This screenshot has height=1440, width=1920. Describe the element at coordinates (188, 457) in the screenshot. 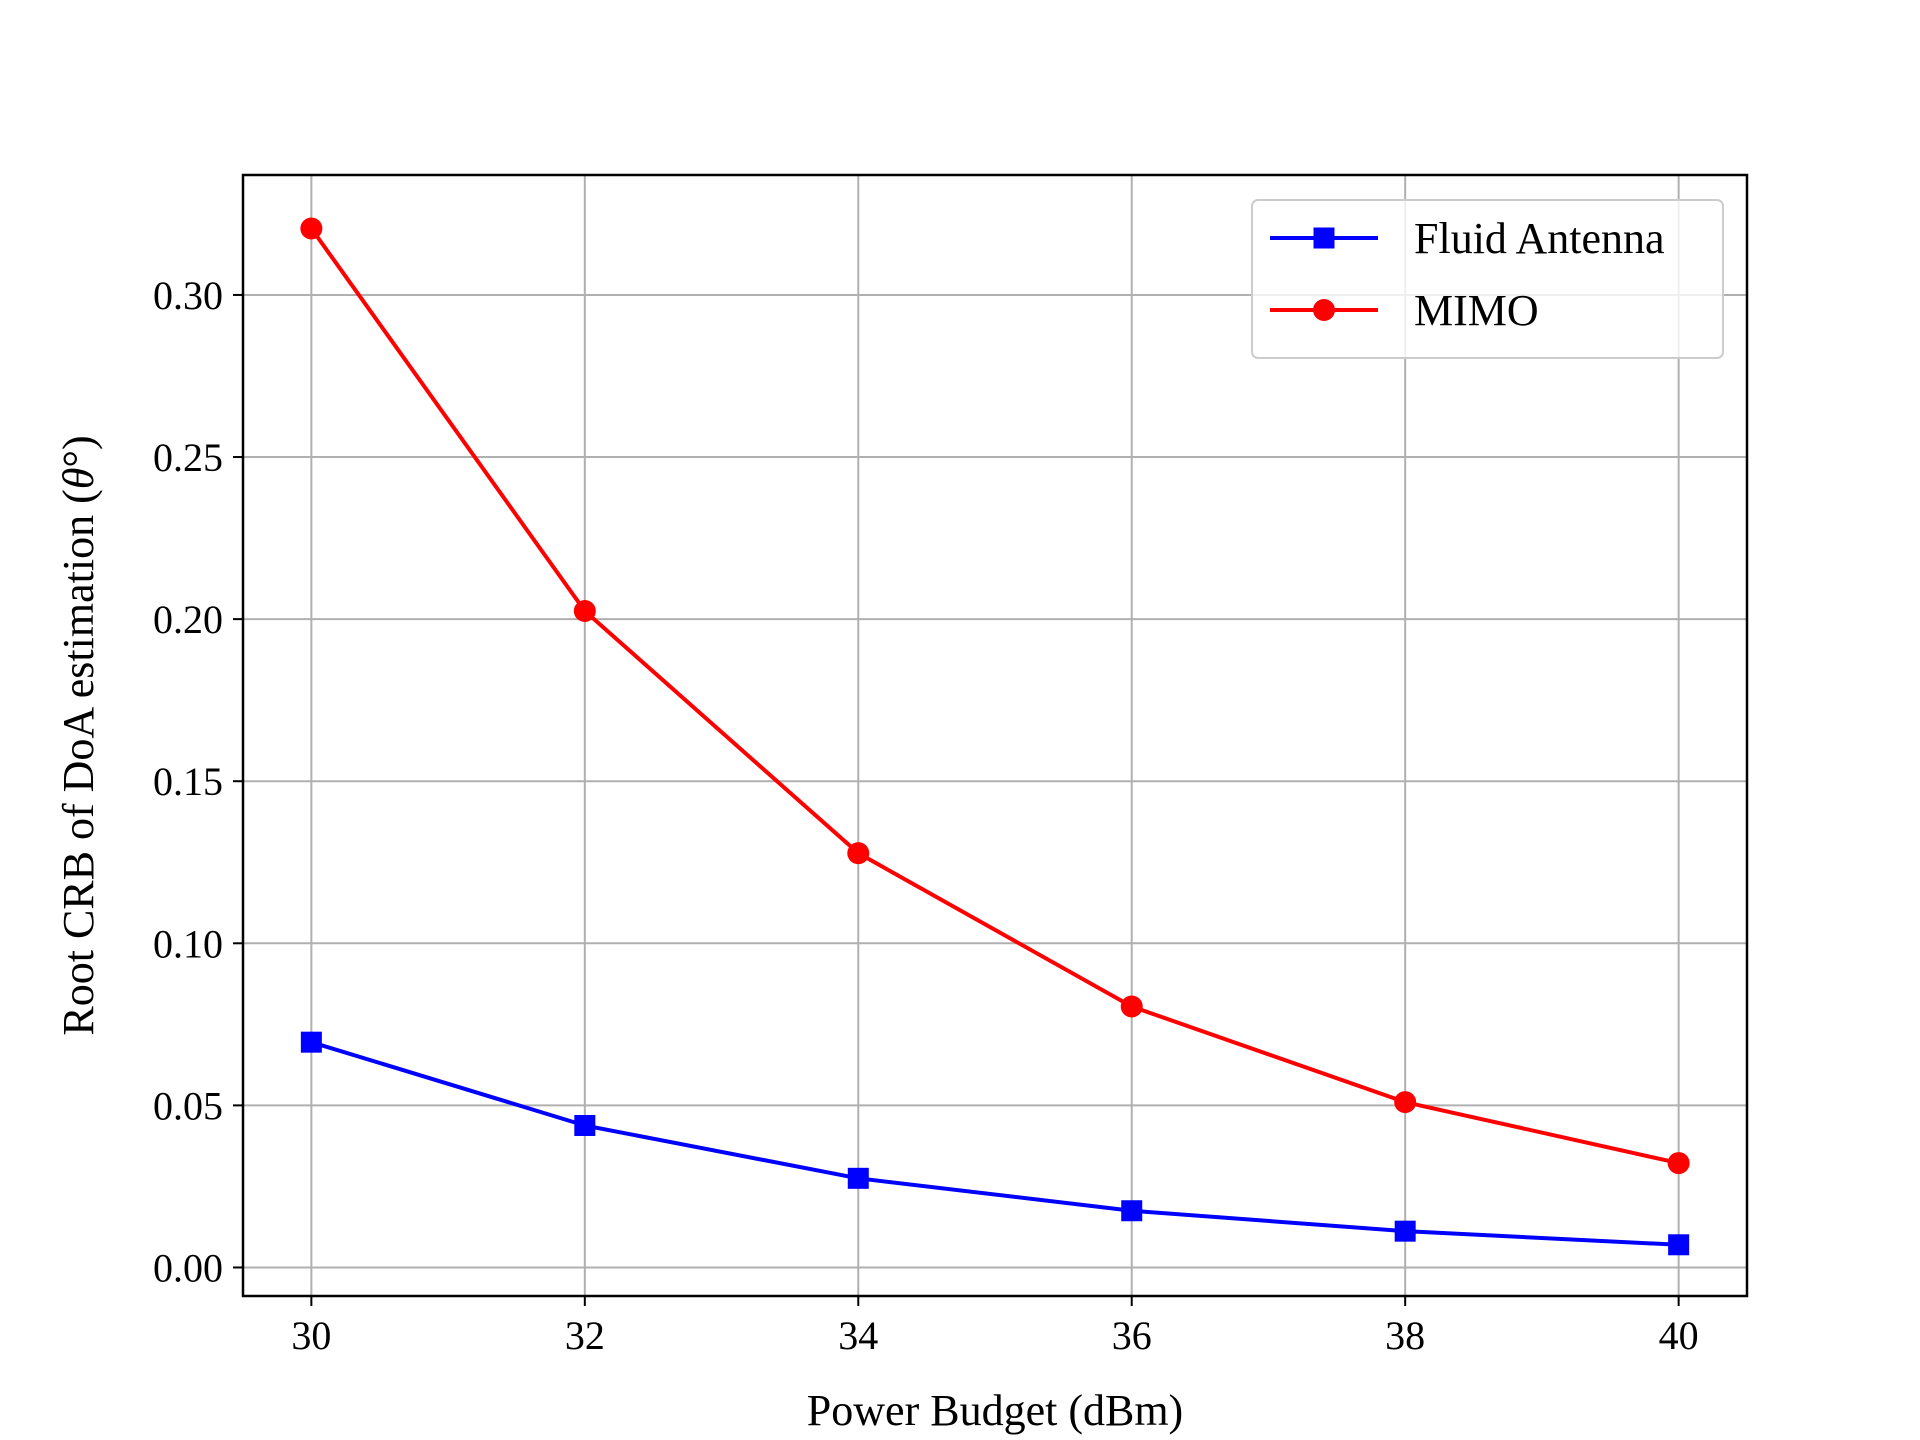

I see `y-tick-label: 0.25` at that location.